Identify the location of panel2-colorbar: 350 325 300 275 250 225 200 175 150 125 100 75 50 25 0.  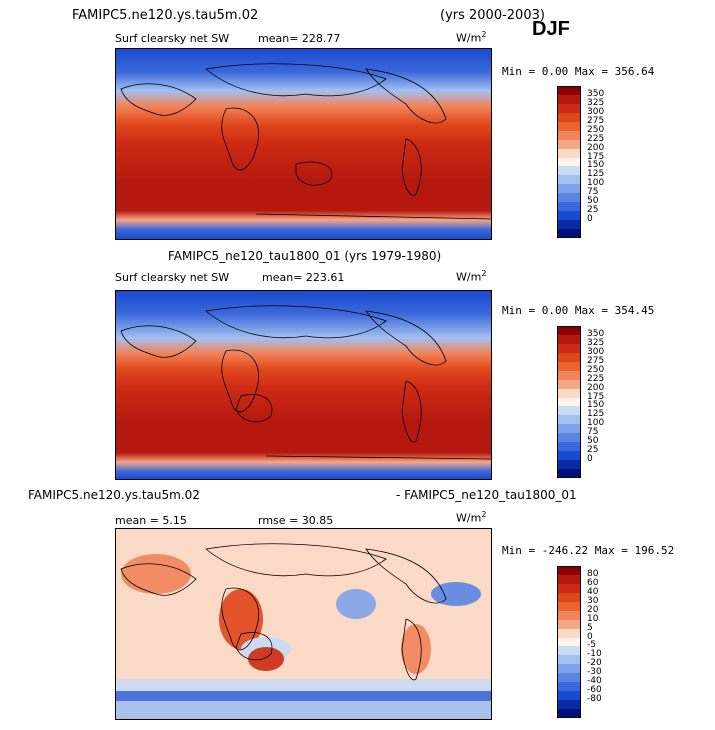
(587, 402).